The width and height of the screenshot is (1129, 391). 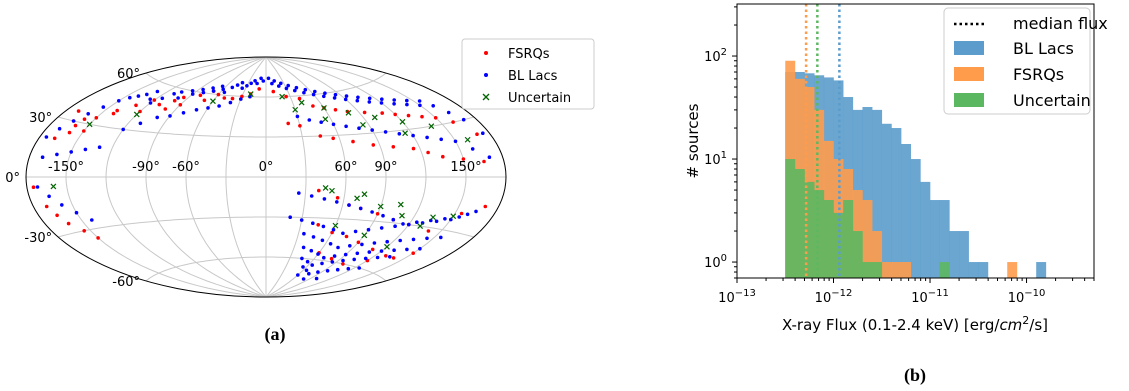 What do you see at coordinates (693, 140) in the screenshot?
I see `y-axis-label: # sources` at bounding box center [693, 140].